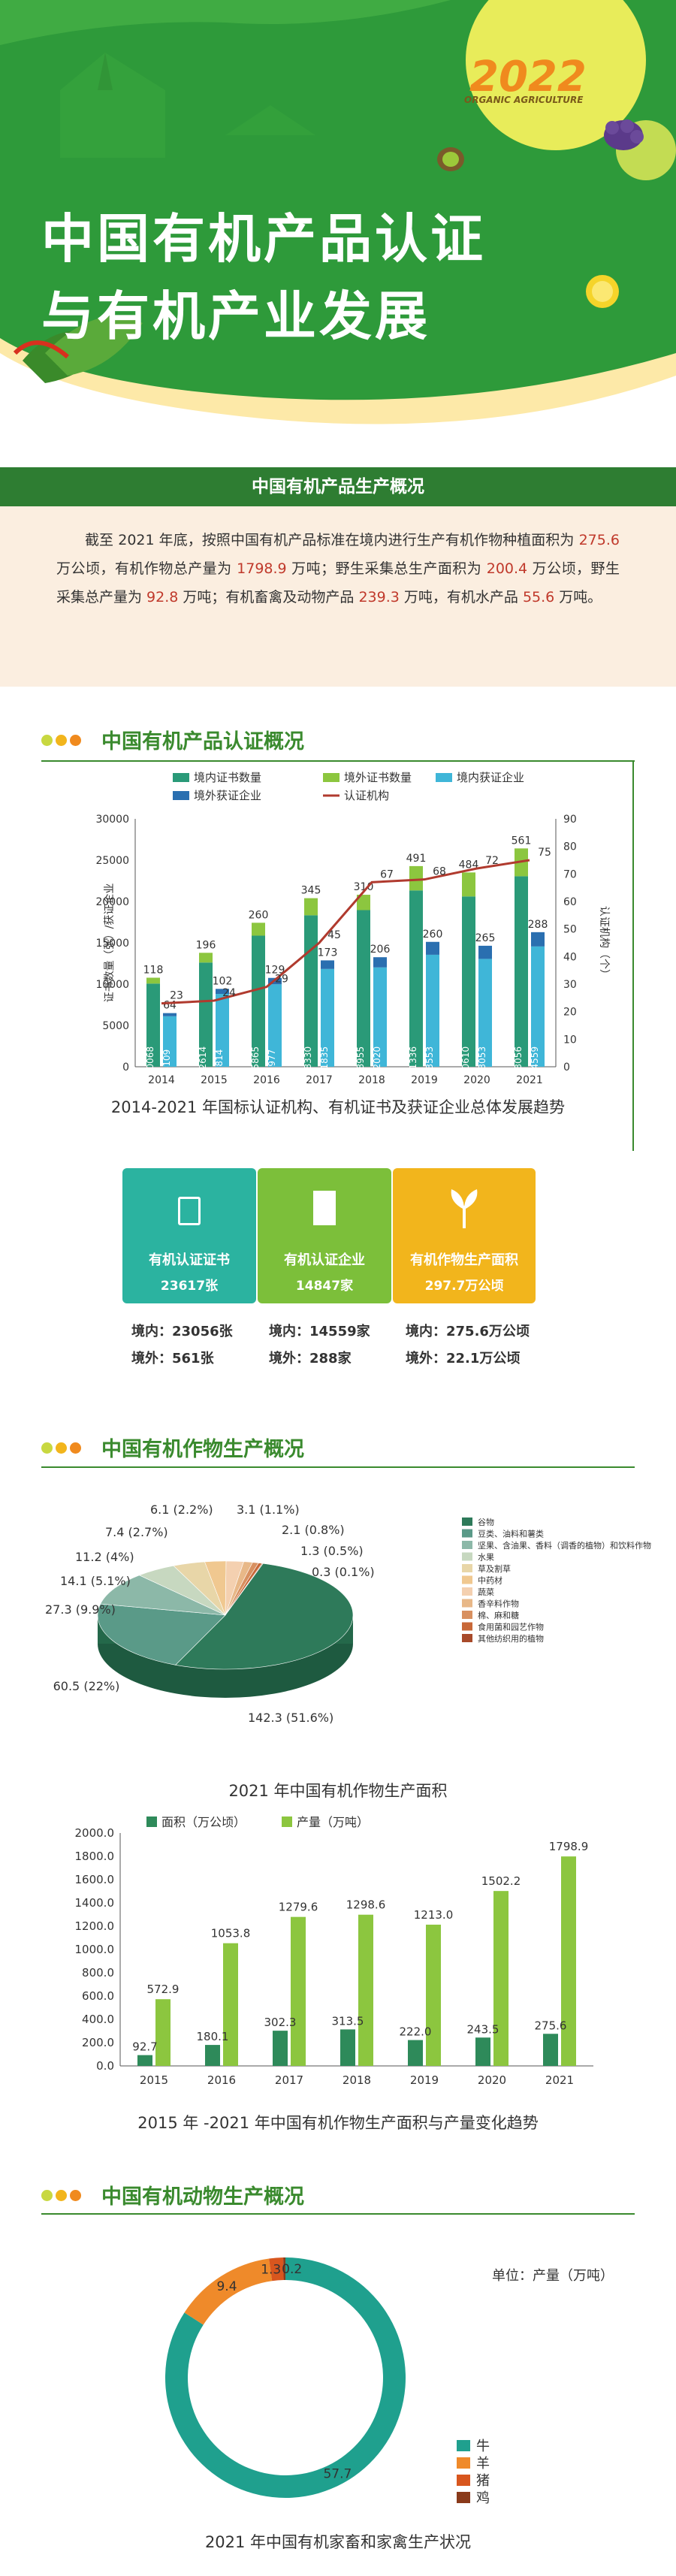  Describe the element at coordinates (105, 2066) in the screenshot. I see `y-tick-label: 0.0` at that location.